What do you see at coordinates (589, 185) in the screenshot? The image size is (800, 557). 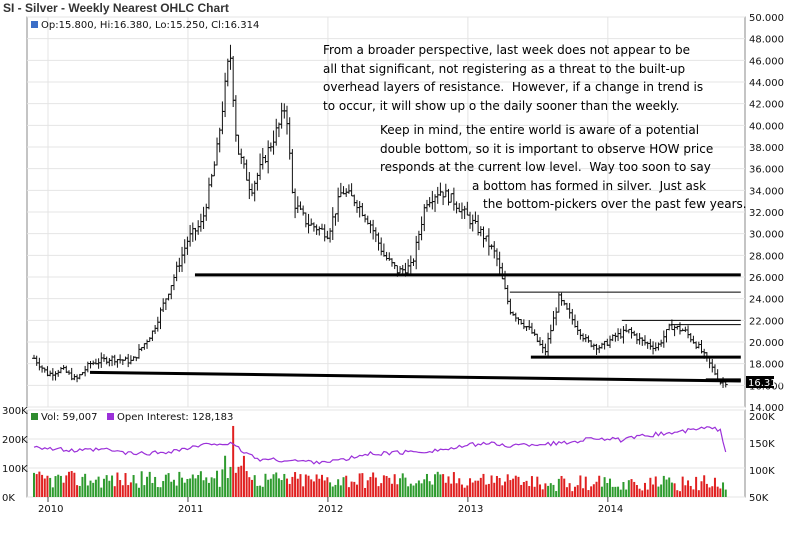 I see `annotation-line: a bottom has formed in silver. Just ask` at bounding box center [589, 185].